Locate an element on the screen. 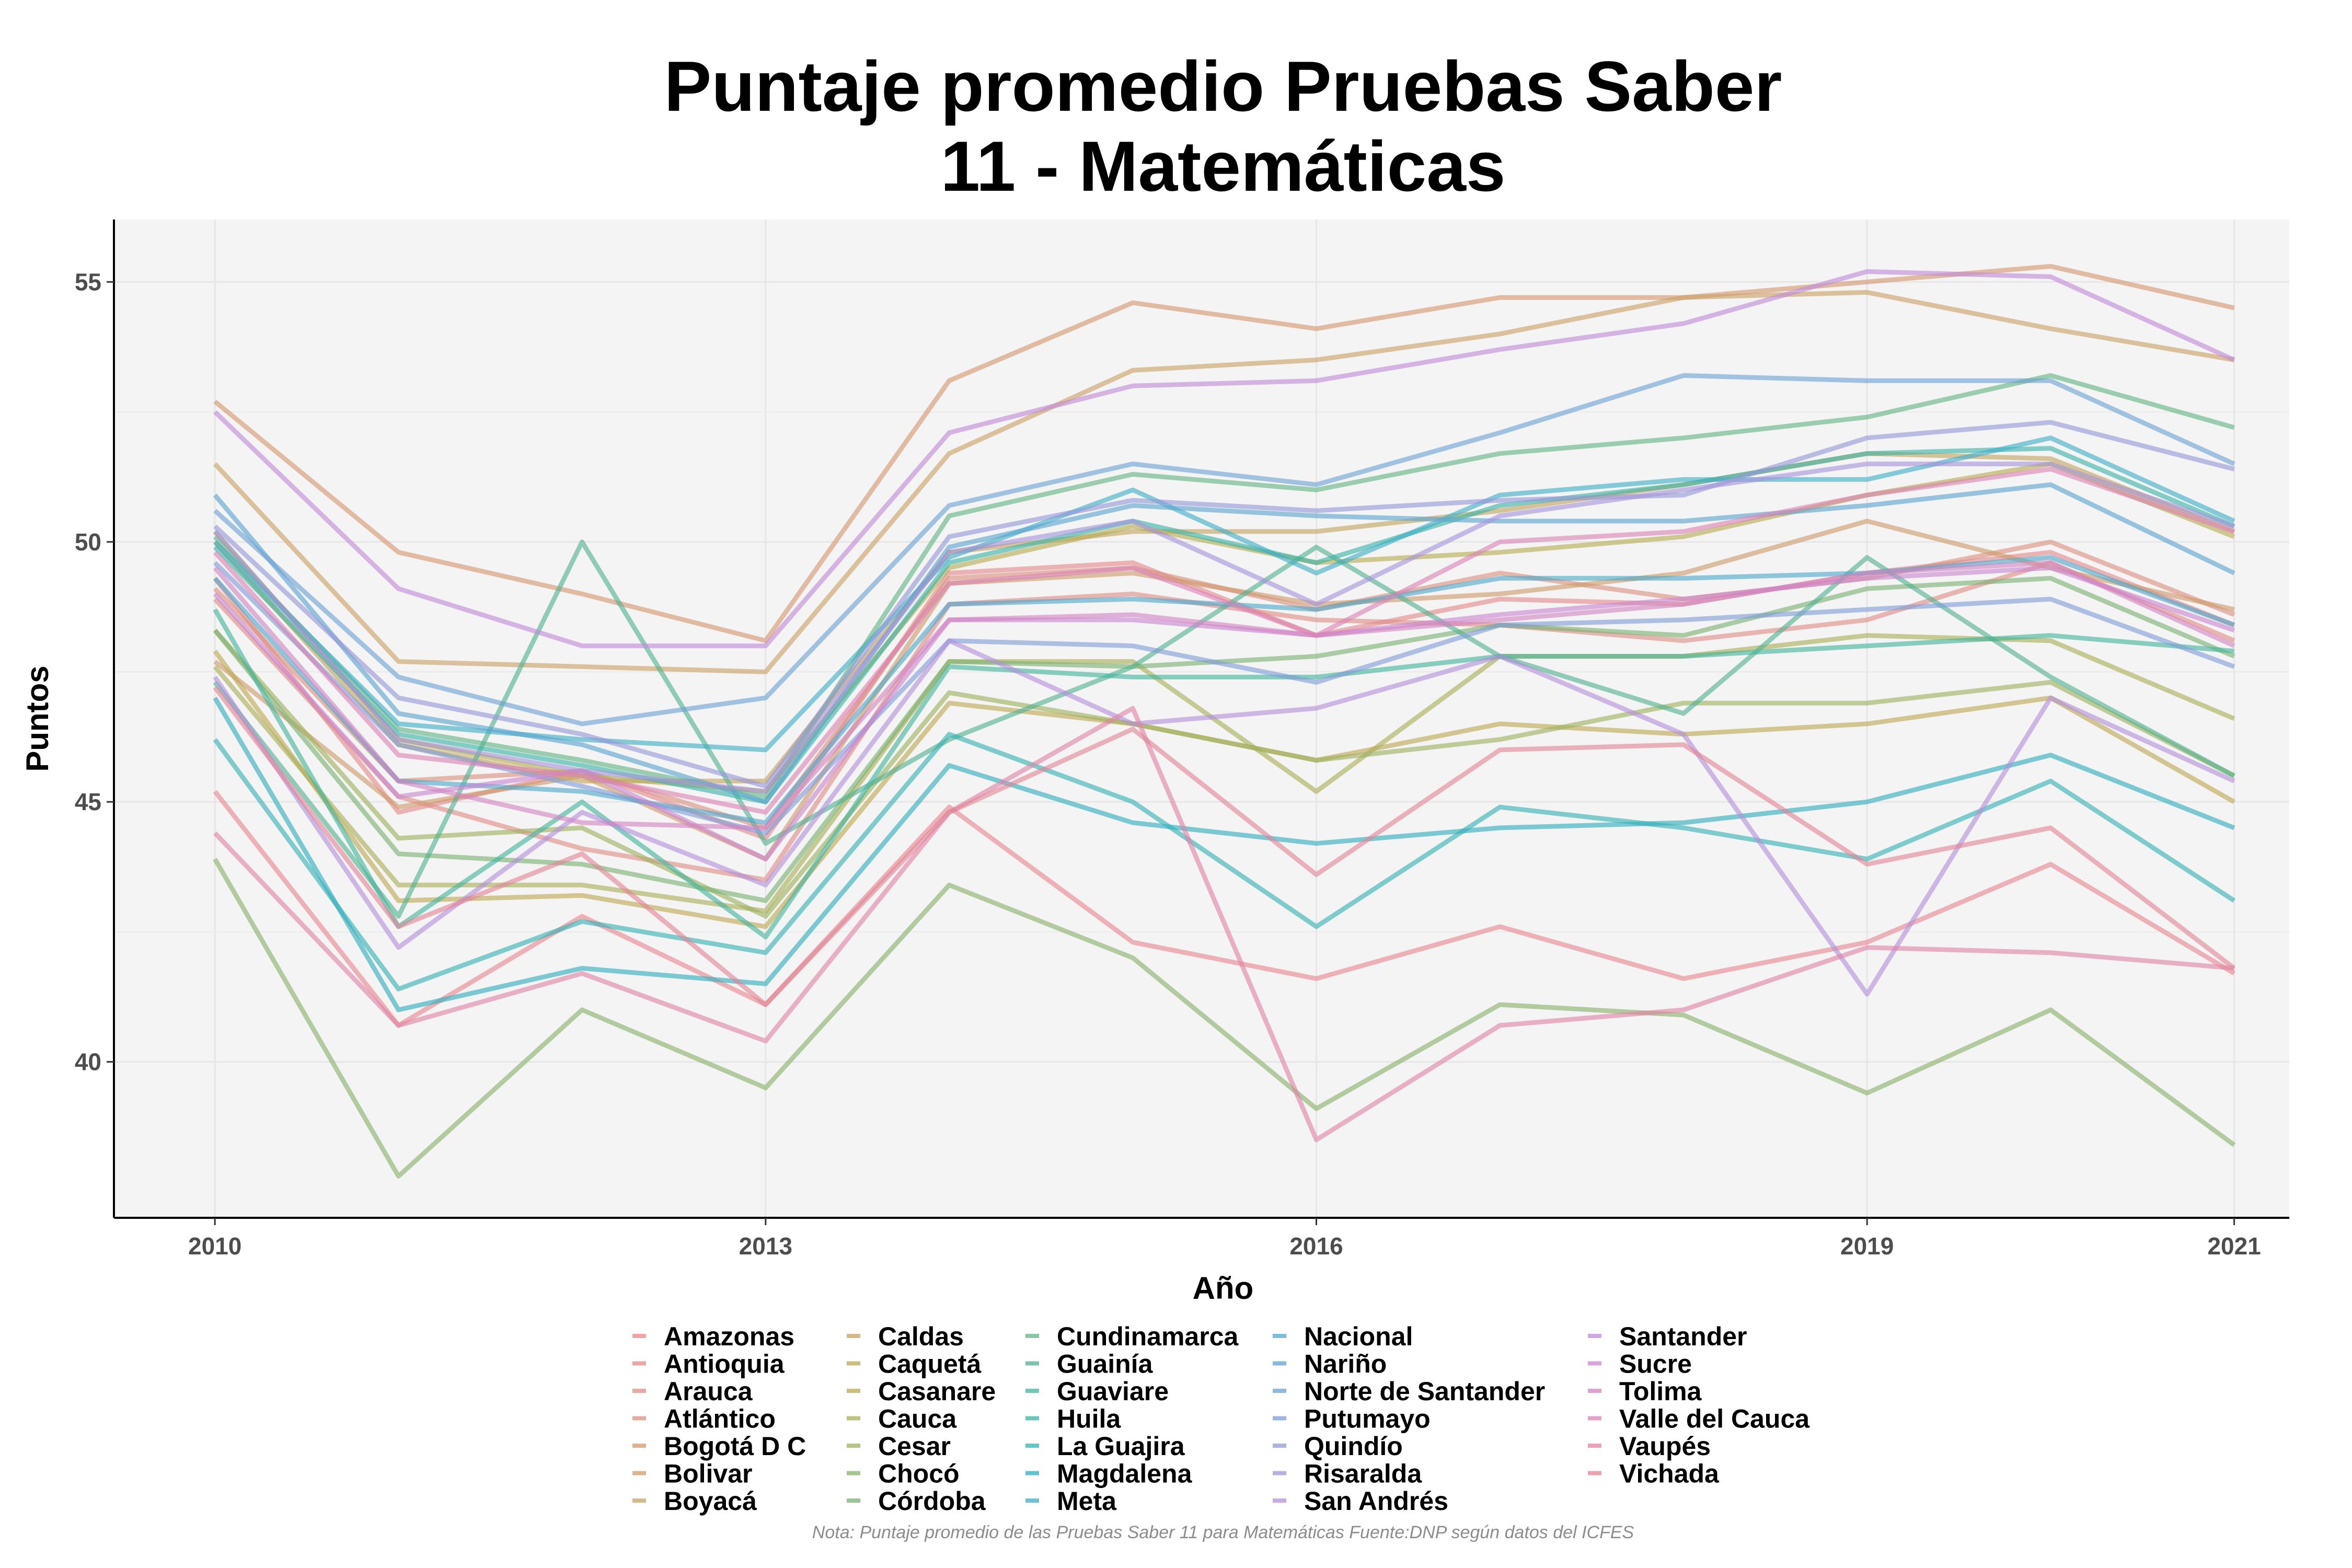  legend-label-santander: Santander is located at coordinates (1683, 1336).